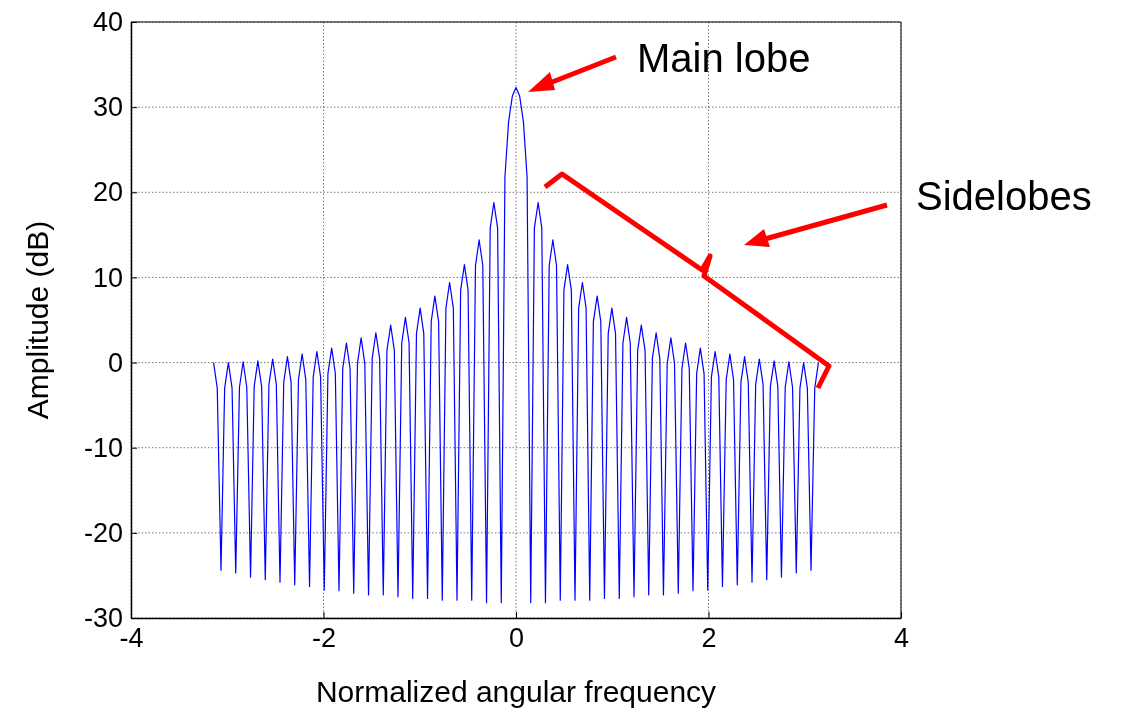 Image resolution: width=1123 pixels, height=710 pixels. Describe the element at coordinates (115, 362) in the screenshot. I see `y-tick-label: 0` at that location.